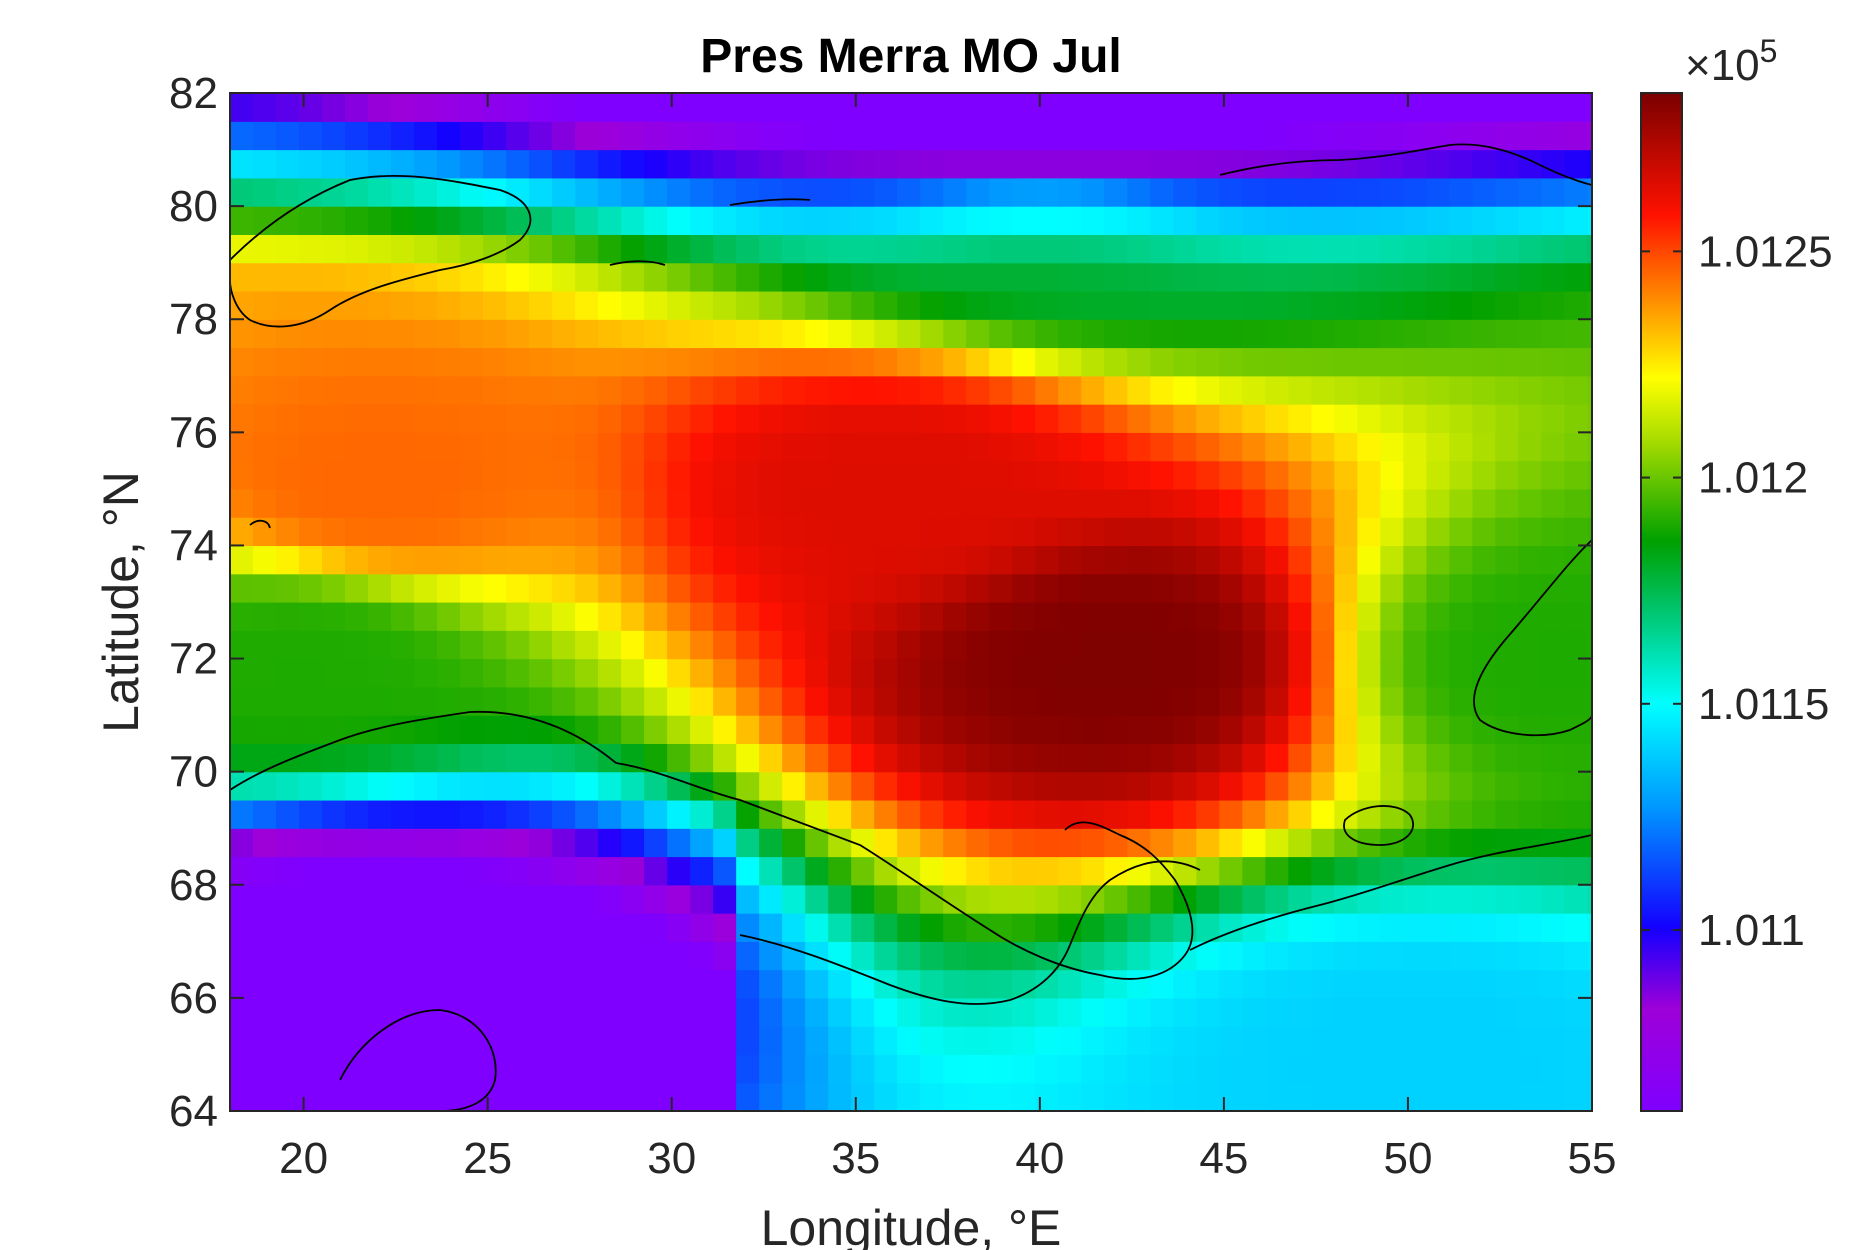 This screenshot has height=1250, width=1875. Describe the element at coordinates (1532, 638) in the screenshot. I see `coastline-novaya-zemlya` at that location.